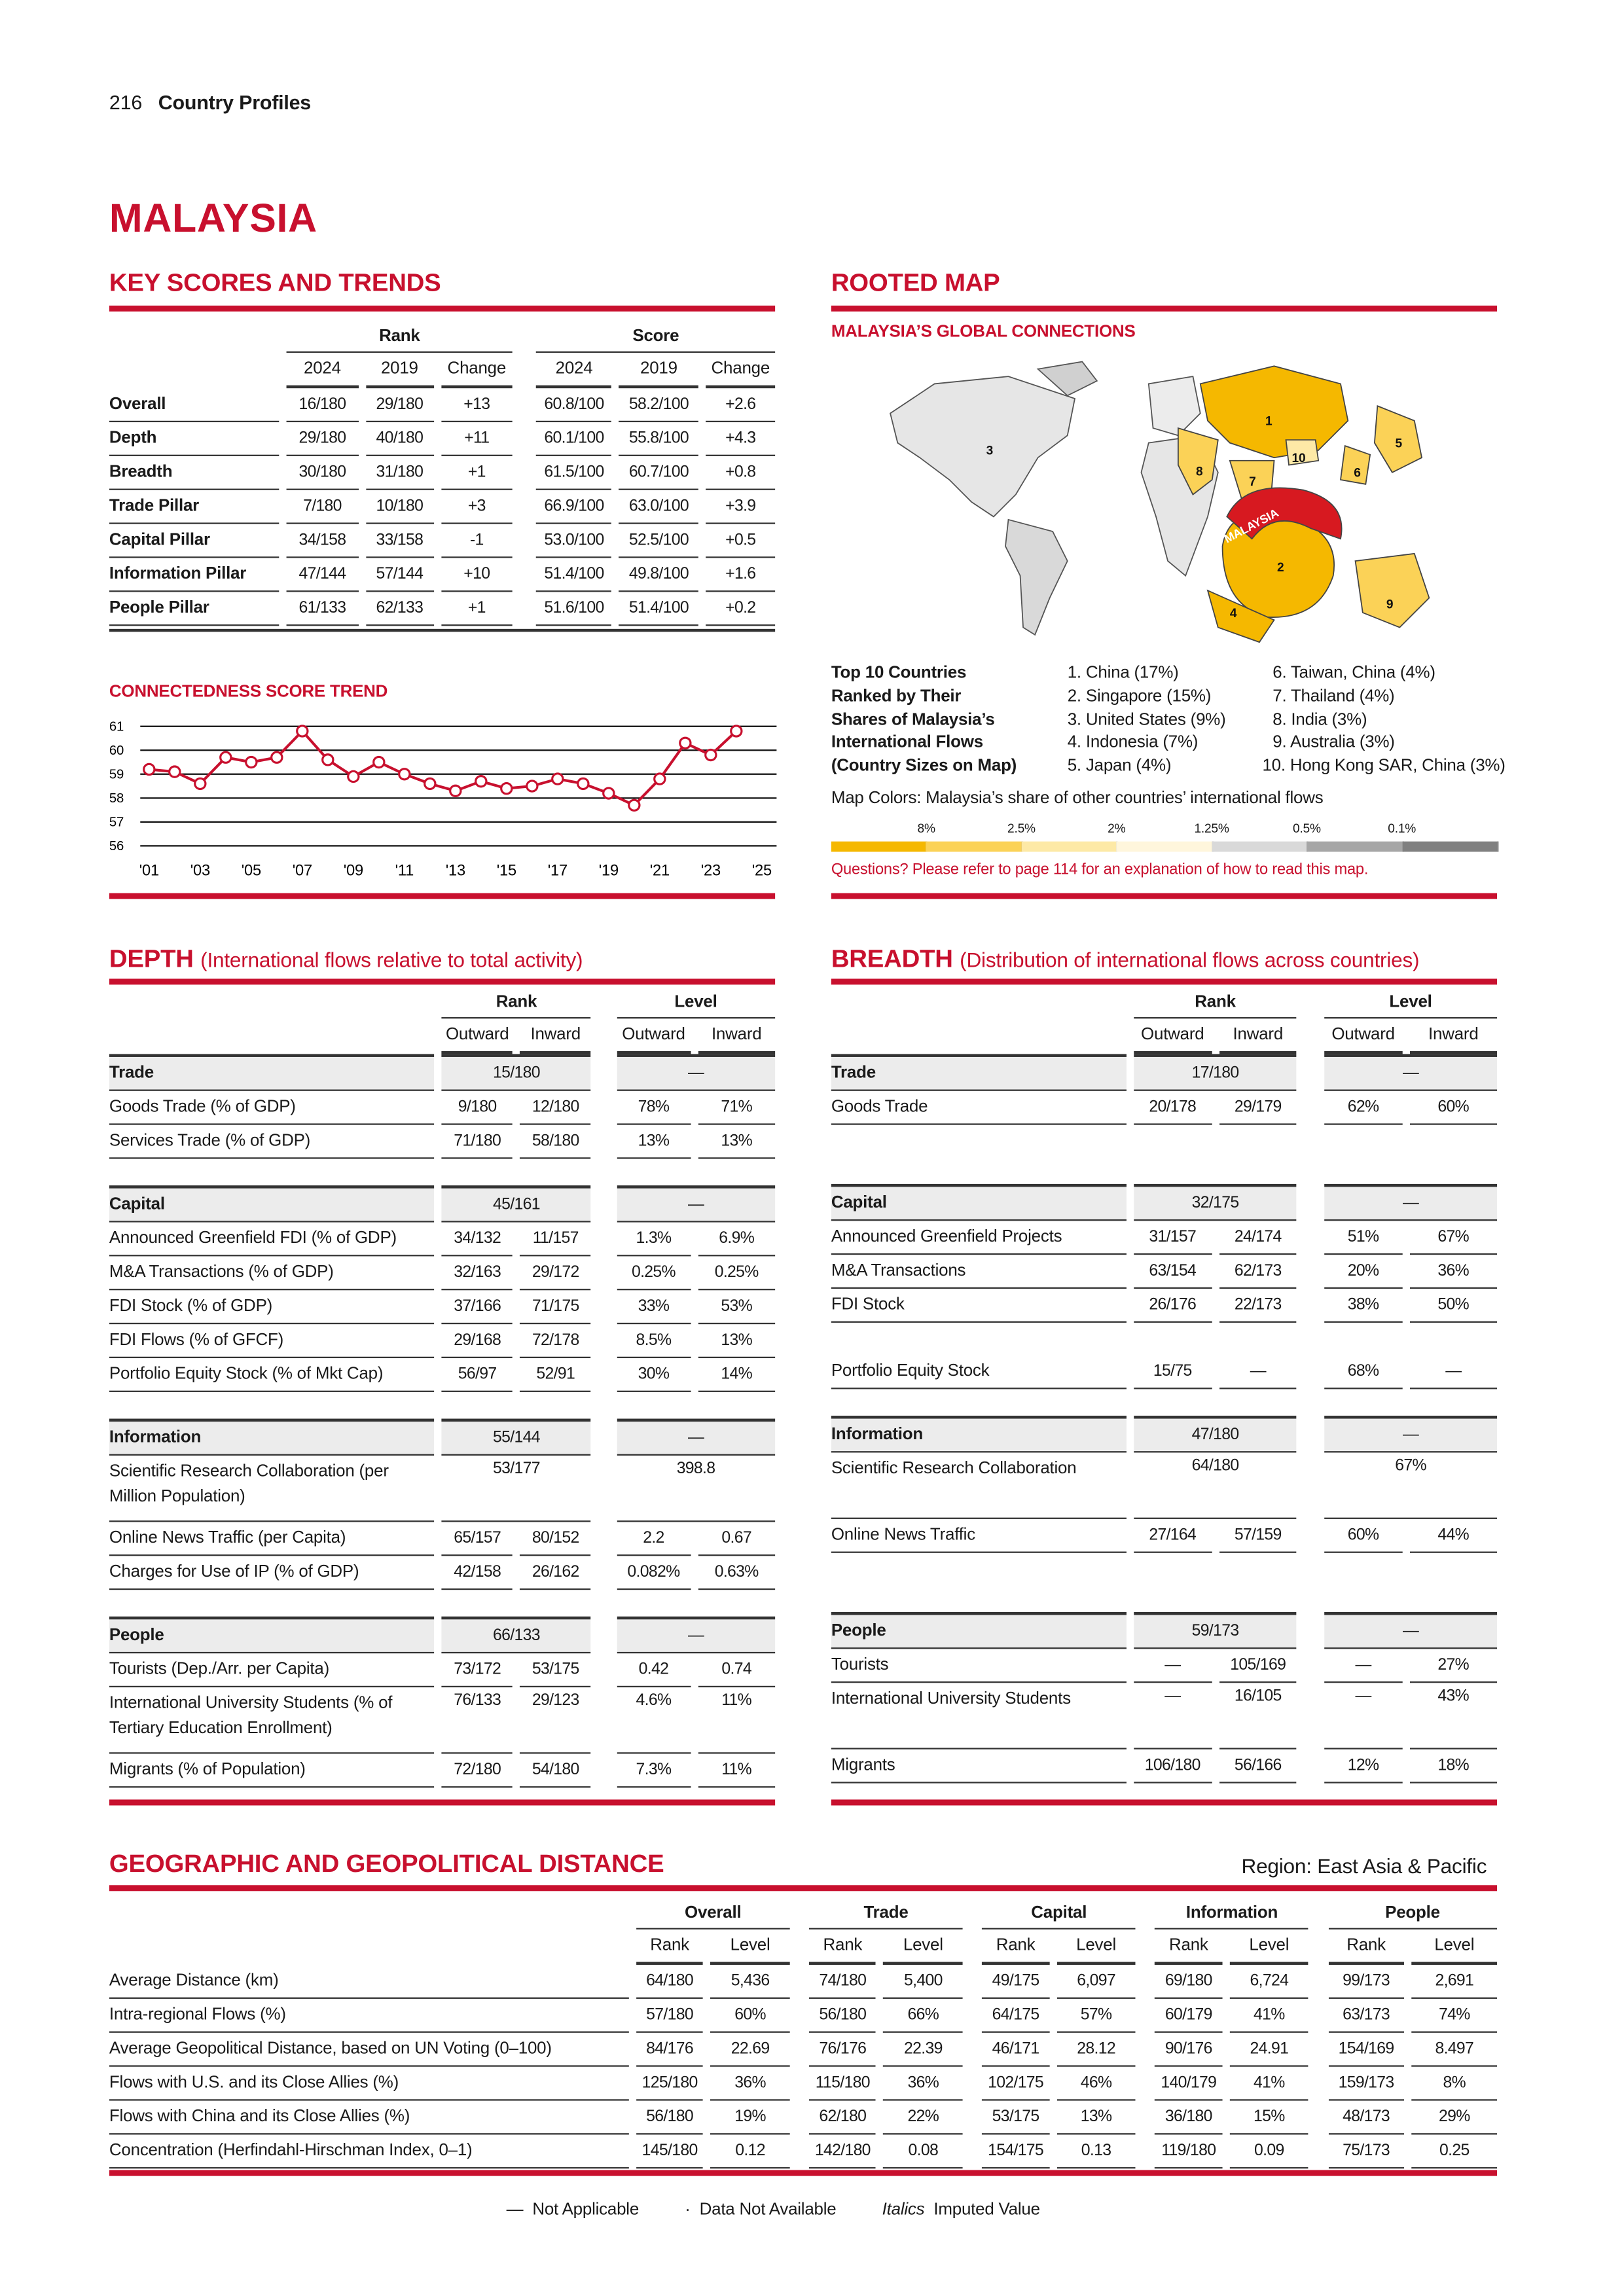 The image size is (1624, 2296). Describe the element at coordinates (477, 473) in the screenshot. I see `cell-value: +1` at that location.